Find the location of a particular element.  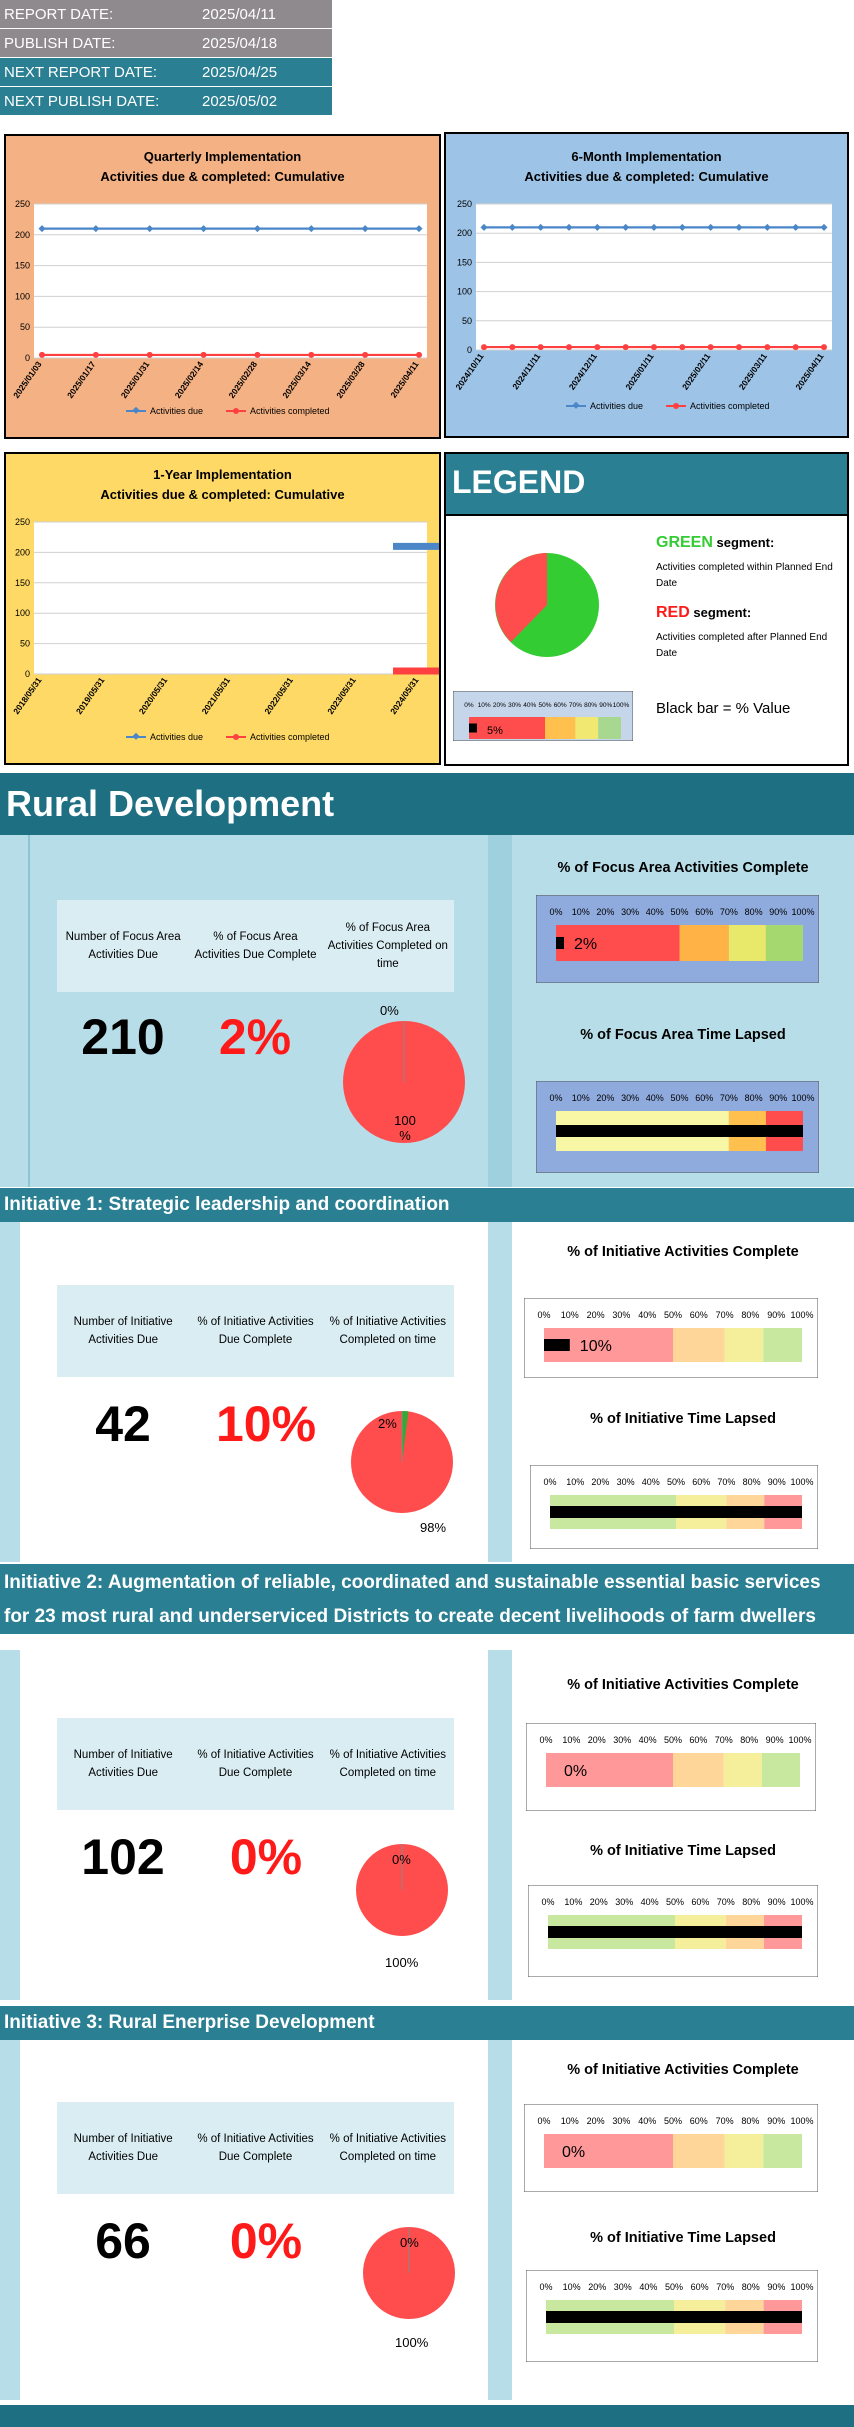

legend-title: LEGEND is located at coordinates (519, 482).